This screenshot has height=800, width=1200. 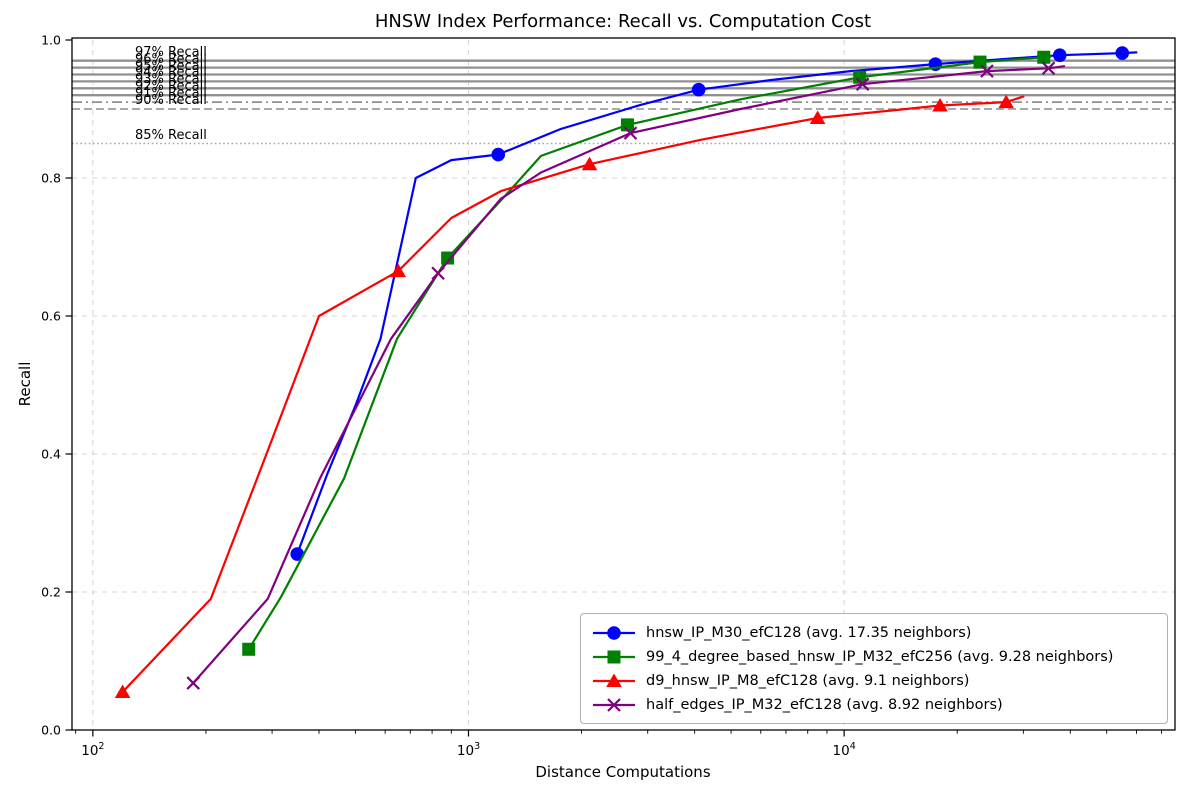 What do you see at coordinates (51, 730) in the screenshot?
I see `y-tick-label-0.0: 0.0` at bounding box center [51, 730].